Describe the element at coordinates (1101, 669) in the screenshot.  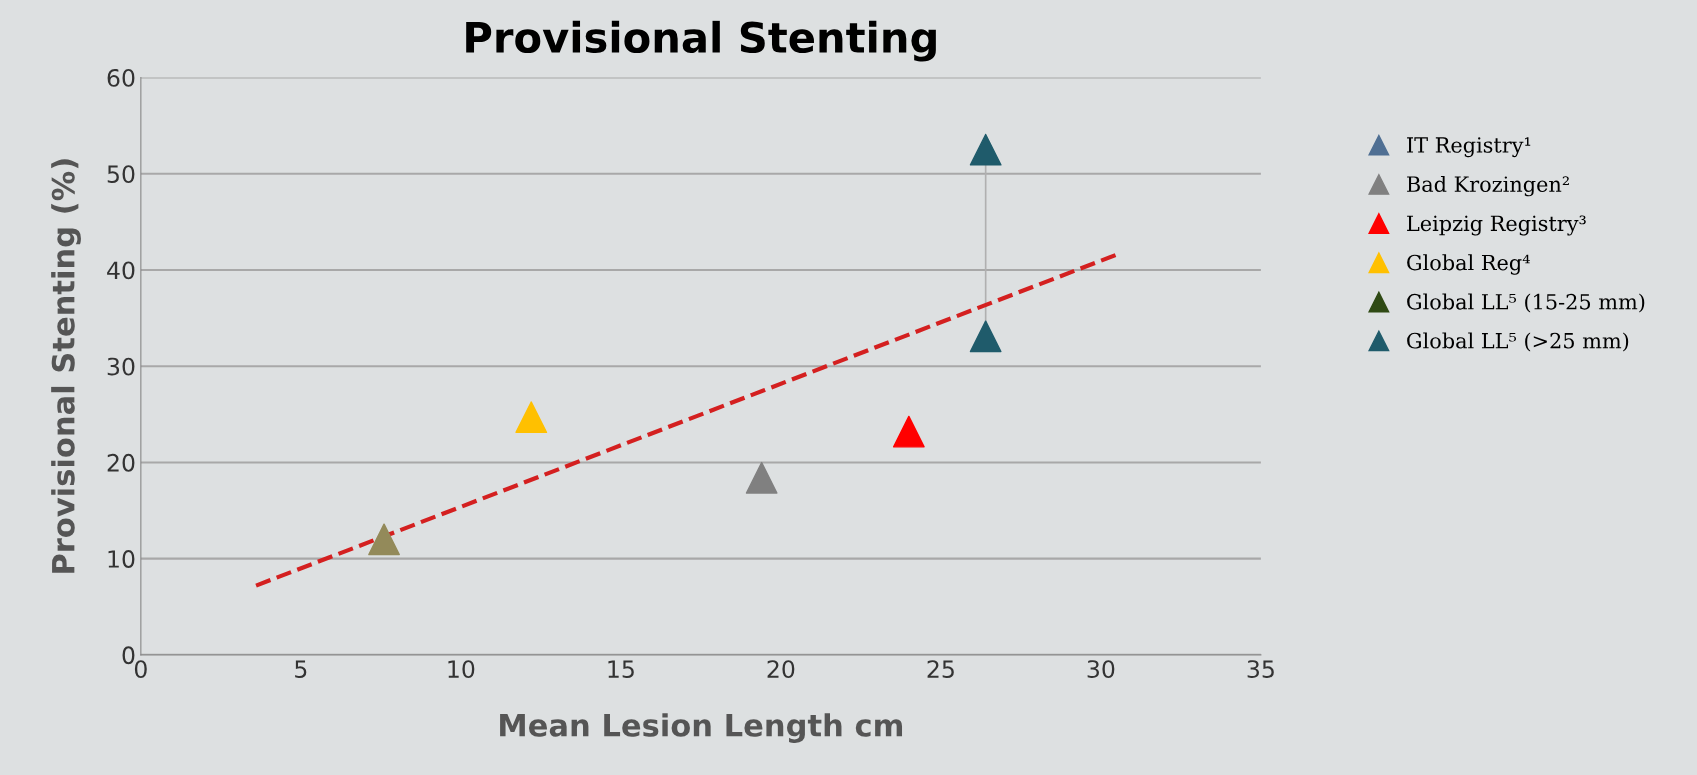
I see `x-tick-label: 30` at that location.